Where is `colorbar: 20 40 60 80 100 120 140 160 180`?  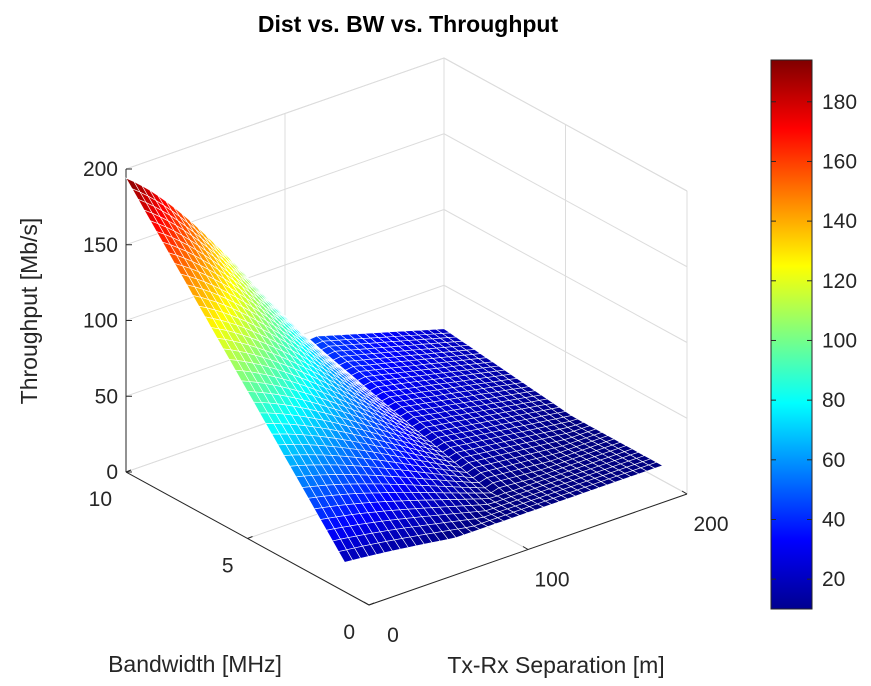
colorbar: 20 40 60 80 100 120 140 160 180 is located at coordinates (813, 334).